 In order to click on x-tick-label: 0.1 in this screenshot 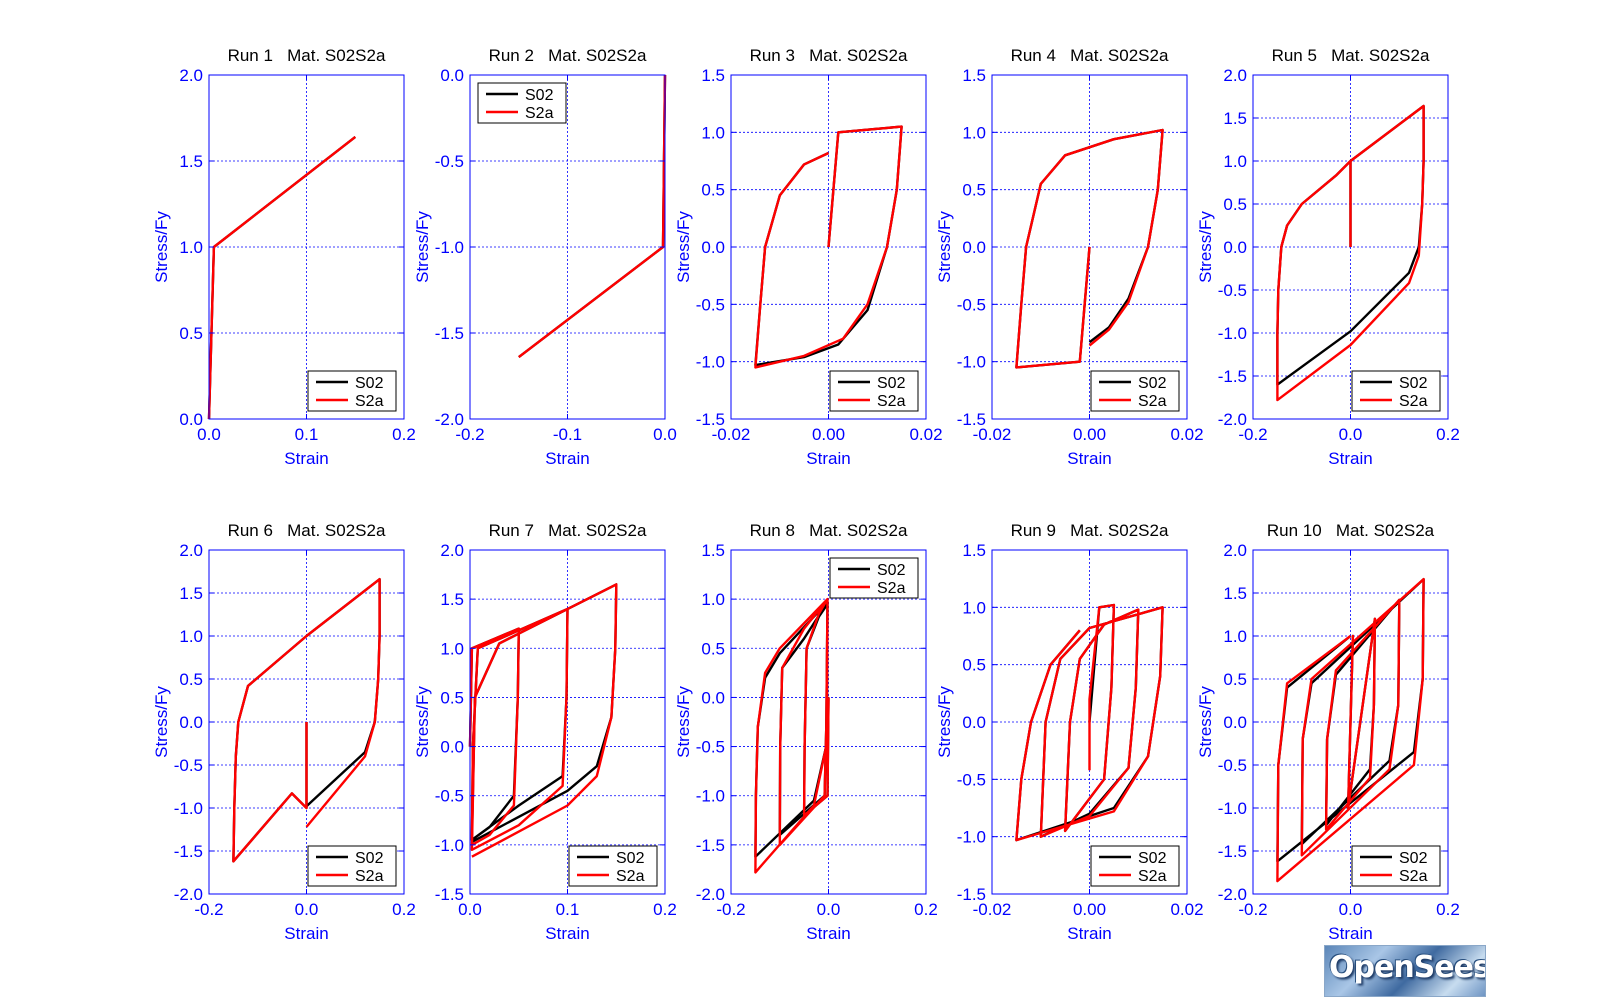, I will do `click(568, 909)`.